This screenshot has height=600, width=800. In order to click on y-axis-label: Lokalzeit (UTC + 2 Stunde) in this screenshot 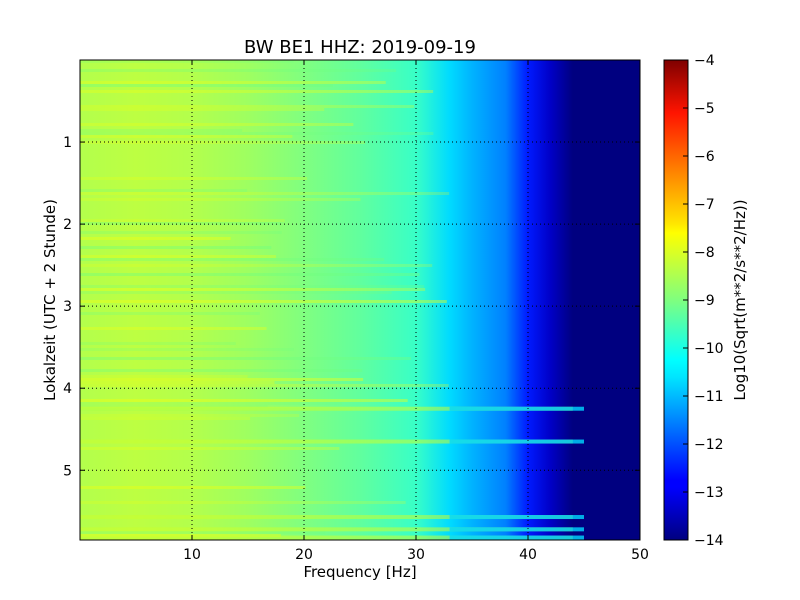, I will do `click(50, 300)`.